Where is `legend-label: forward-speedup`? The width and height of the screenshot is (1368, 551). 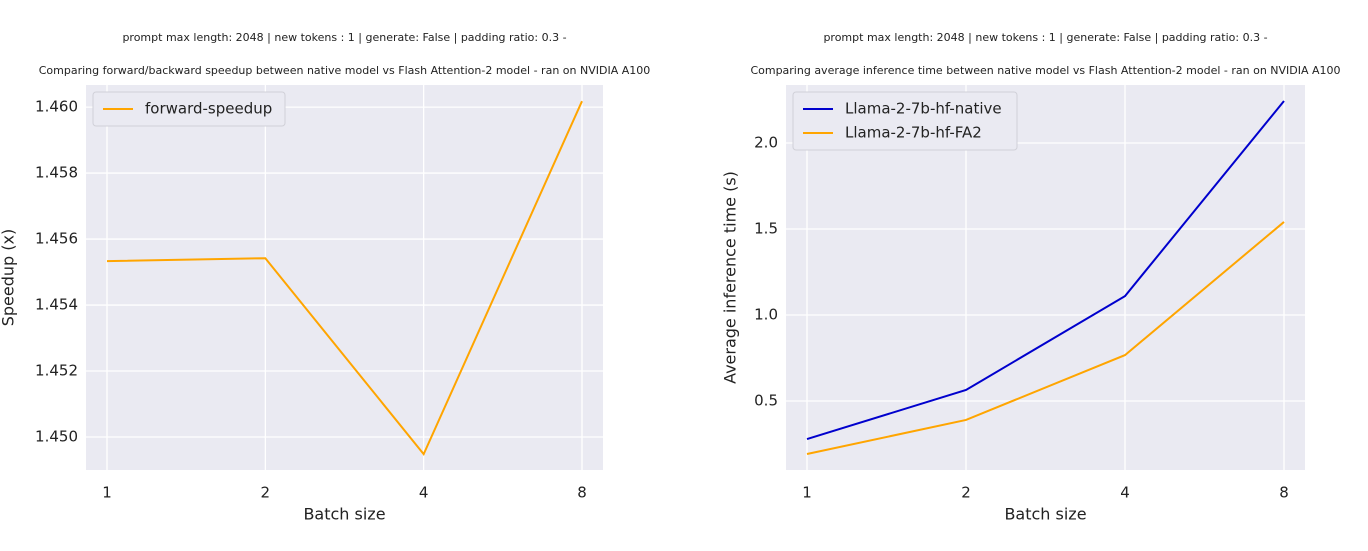
legend-label: forward-speedup is located at coordinates (208, 109).